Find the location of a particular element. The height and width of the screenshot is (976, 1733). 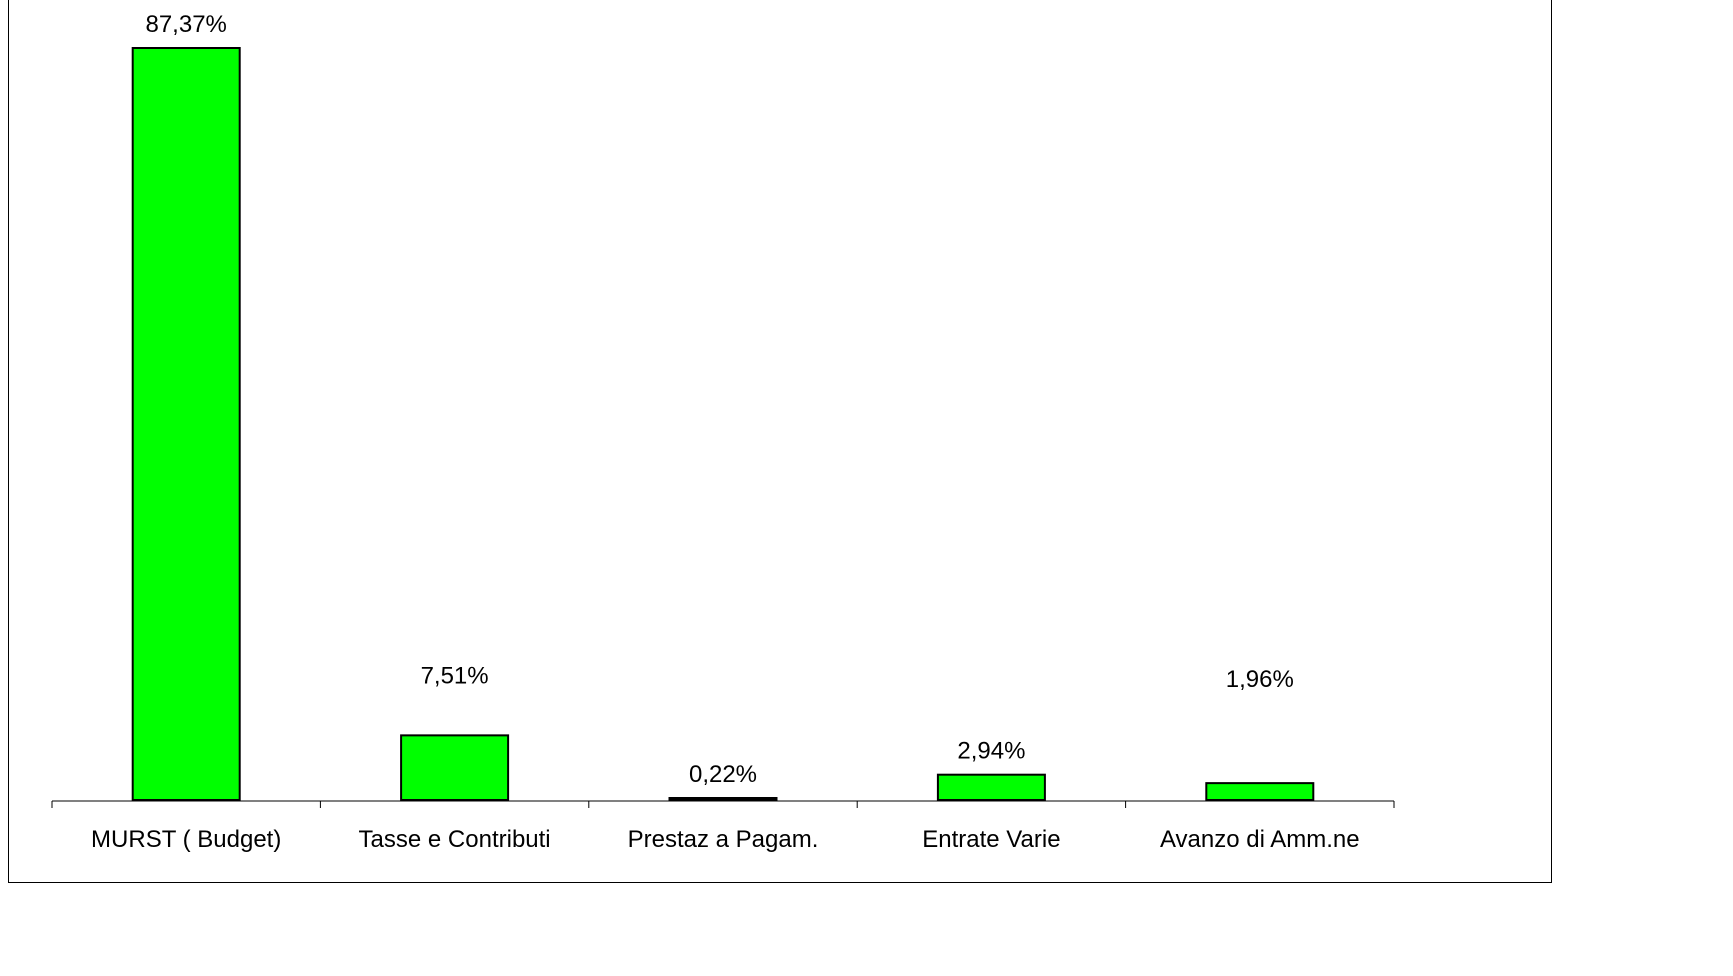

x-axis-ticks is located at coordinates (723, 804).